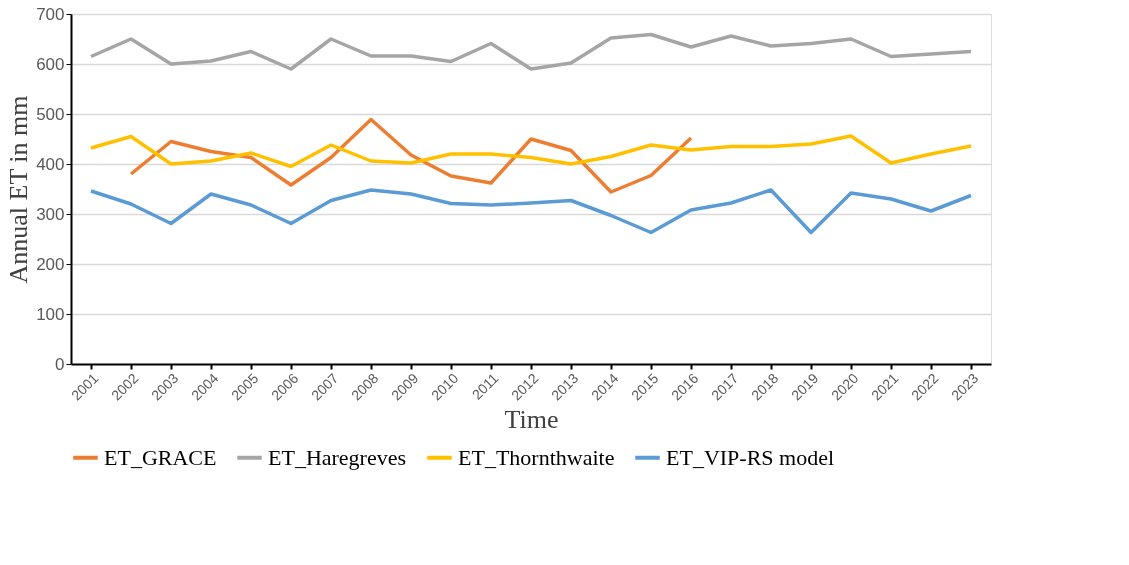 The width and height of the screenshot is (1129, 565). What do you see at coordinates (750, 457) in the screenshot?
I see `legend-label: ET_VIP-RS model` at bounding box center [750, 457].